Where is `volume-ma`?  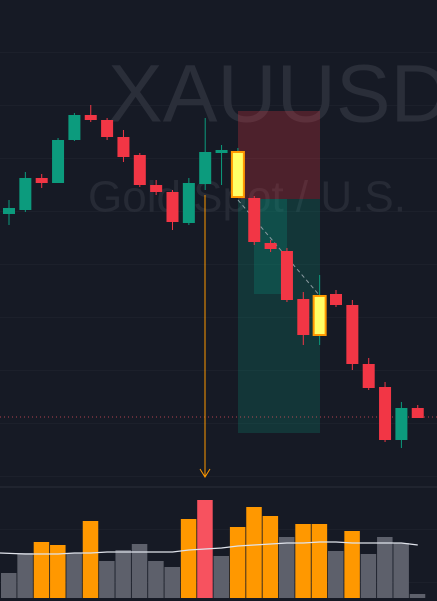
volume-ma is located at coordinates (209, 548).